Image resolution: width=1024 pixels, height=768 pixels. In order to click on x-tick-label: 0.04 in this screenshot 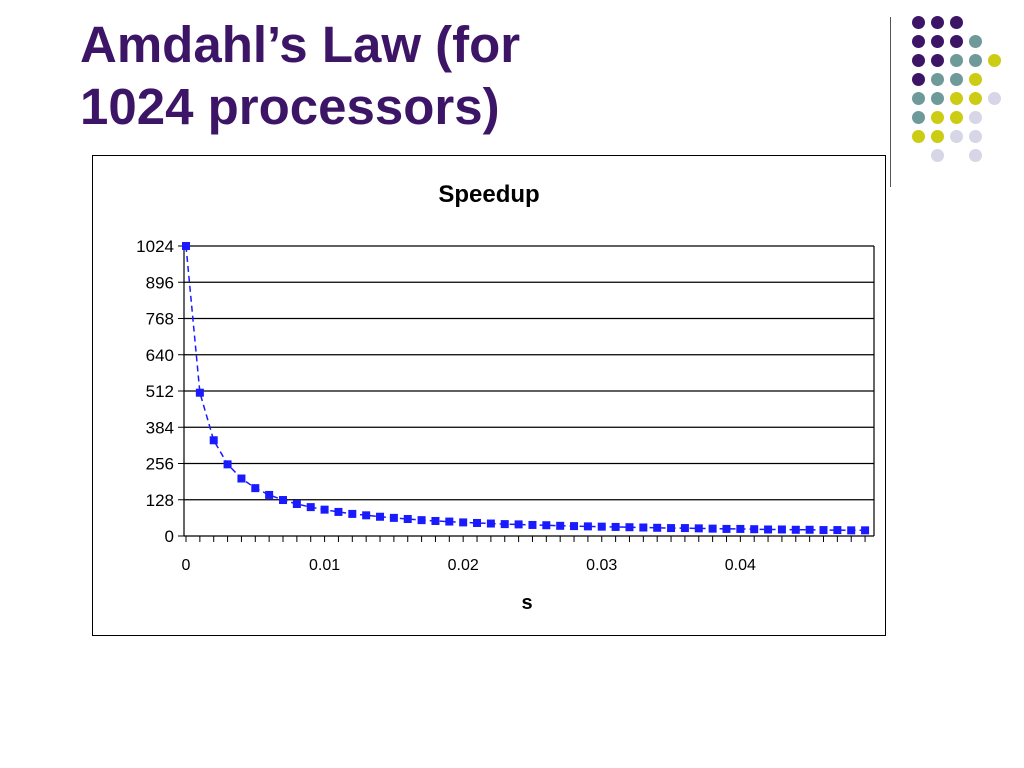, I will do `click(740, 565)`.